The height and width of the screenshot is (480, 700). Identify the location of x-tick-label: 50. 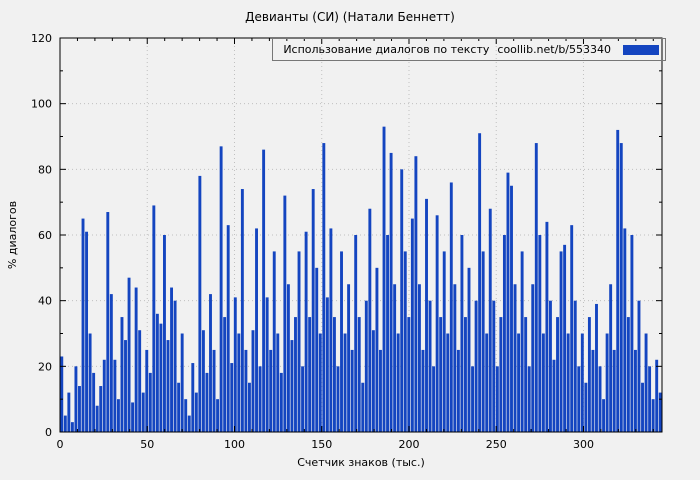
(147, 444).